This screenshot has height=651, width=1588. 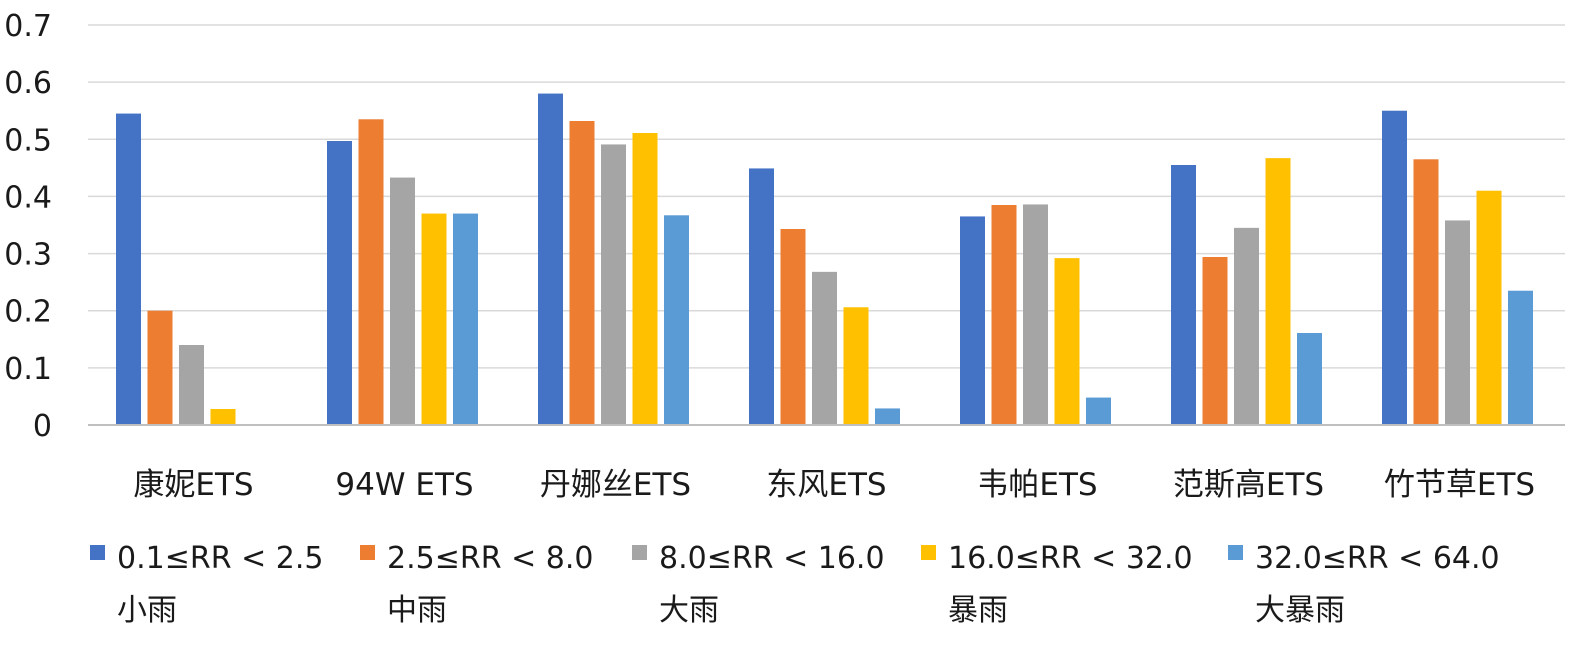 I want to click on legend-label: 2.5≤RR < 8.0, so click(x=490, y=558).